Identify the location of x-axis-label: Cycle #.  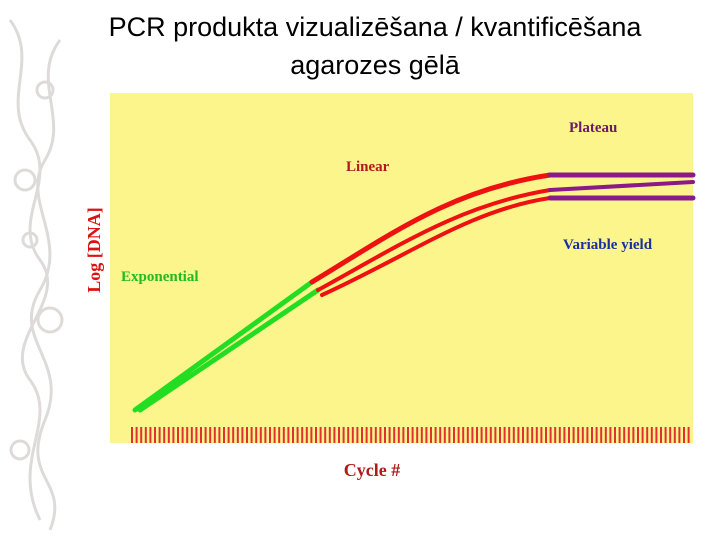
(372, 470).